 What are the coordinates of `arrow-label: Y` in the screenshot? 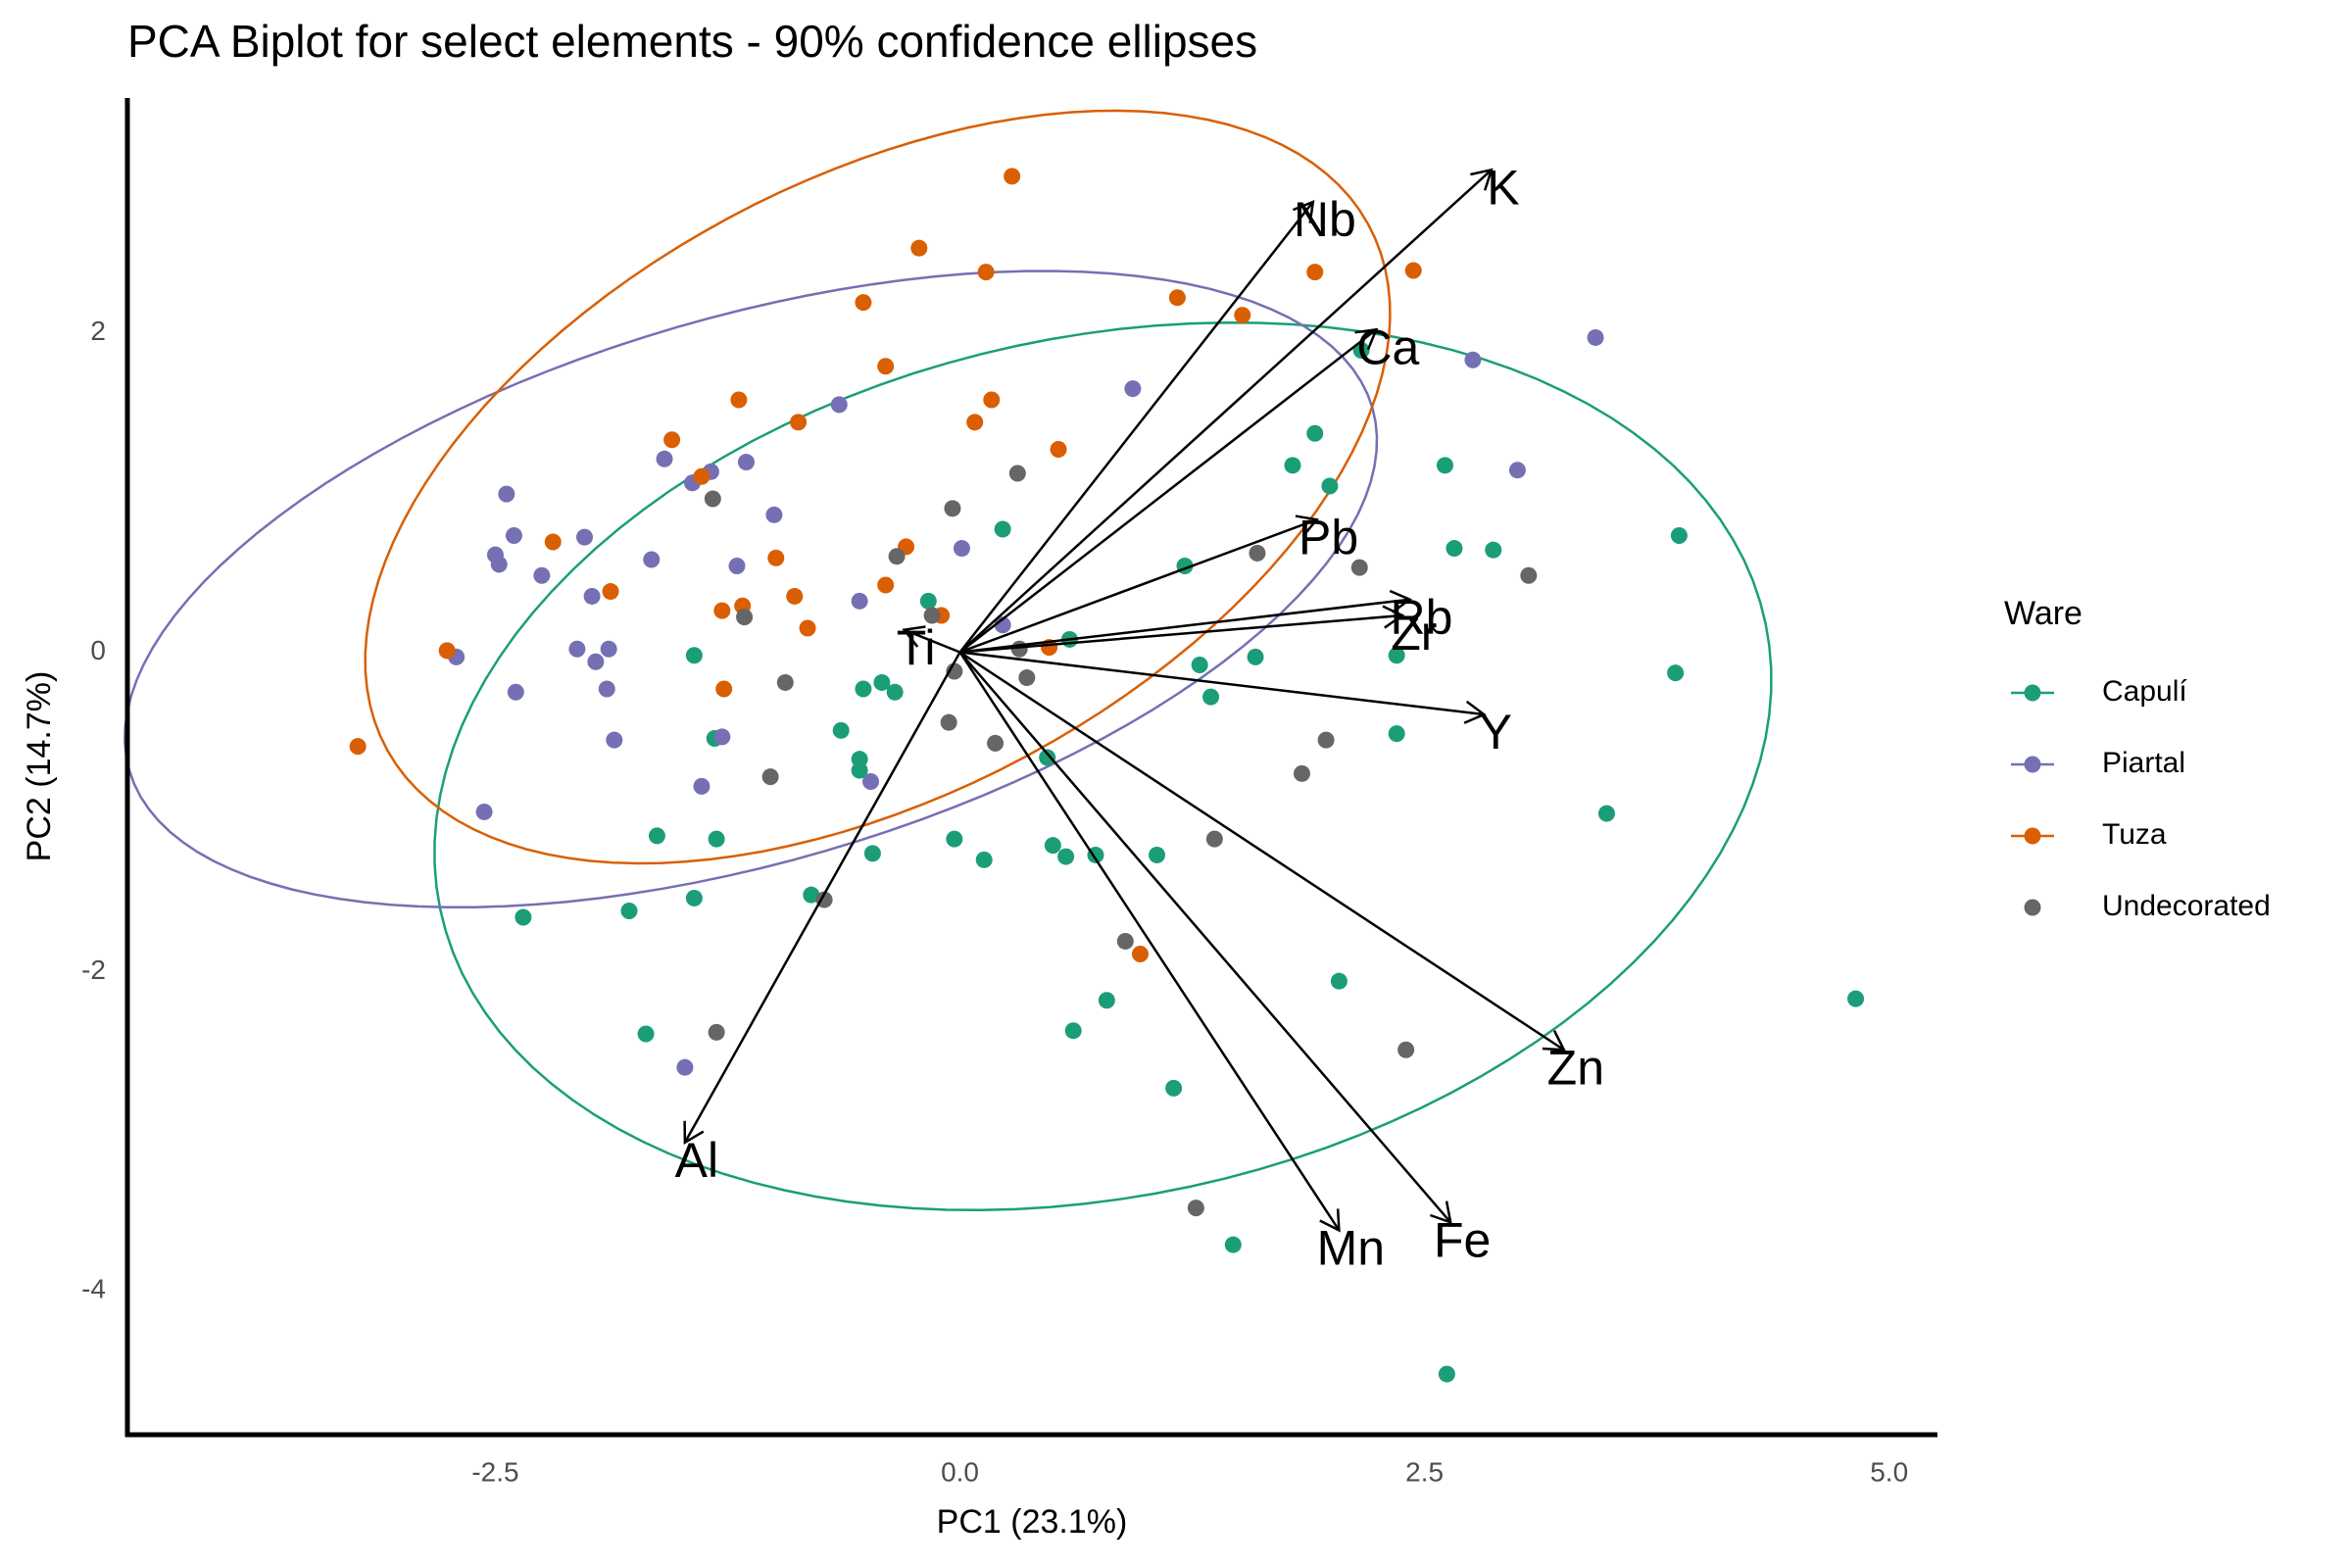 It's located at (1496, 732).